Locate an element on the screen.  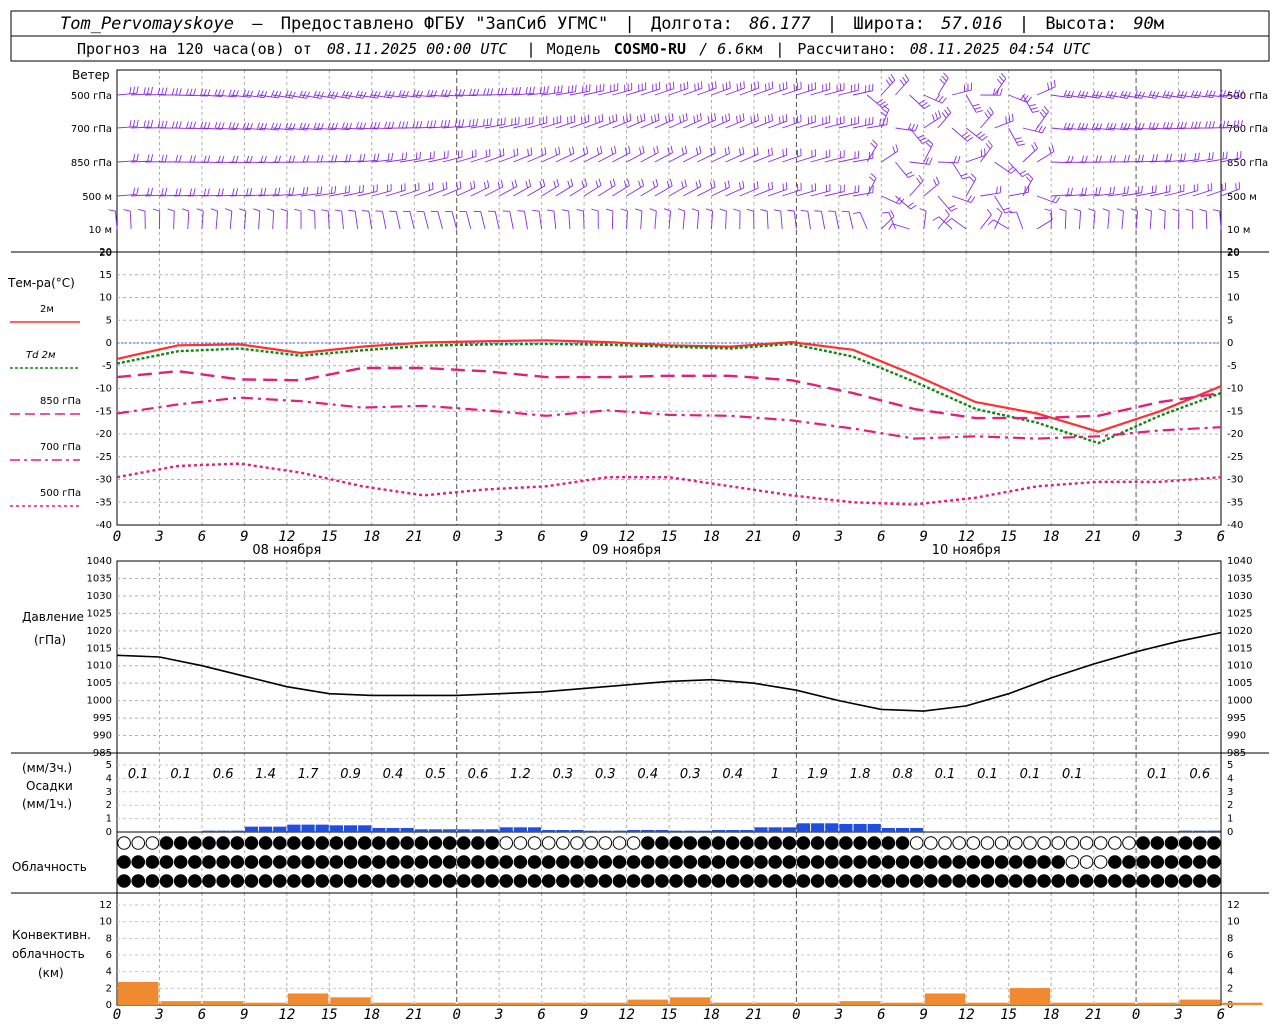
x-hour-label: 0 is located at coordinates (796, 537).